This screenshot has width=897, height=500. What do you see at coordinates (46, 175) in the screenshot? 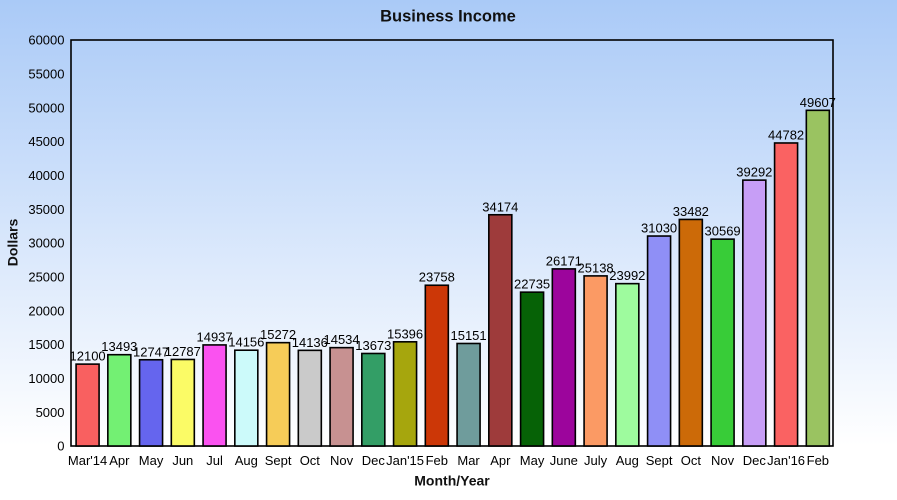
I see `svg-text: 40000` at bounding box center [46, 175].